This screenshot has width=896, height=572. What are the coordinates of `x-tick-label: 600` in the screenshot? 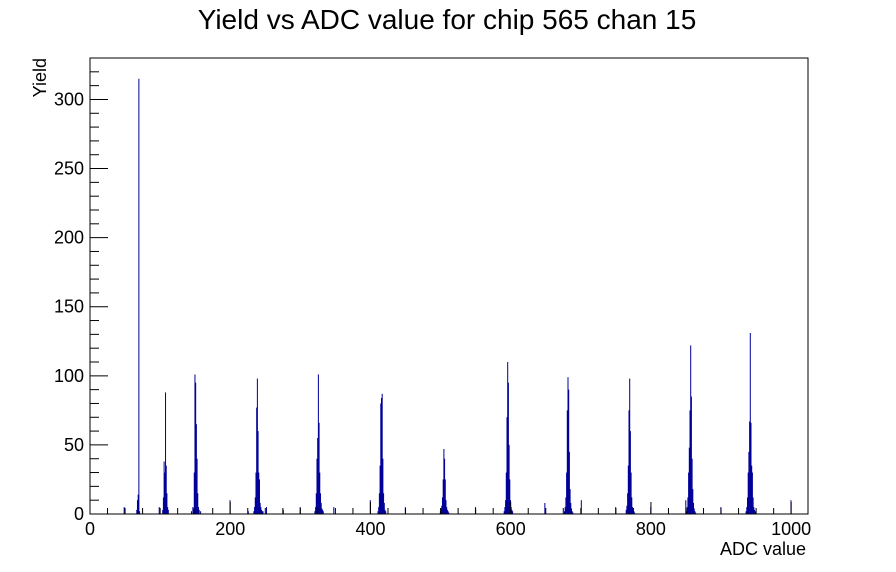 It's located at (511, 529).